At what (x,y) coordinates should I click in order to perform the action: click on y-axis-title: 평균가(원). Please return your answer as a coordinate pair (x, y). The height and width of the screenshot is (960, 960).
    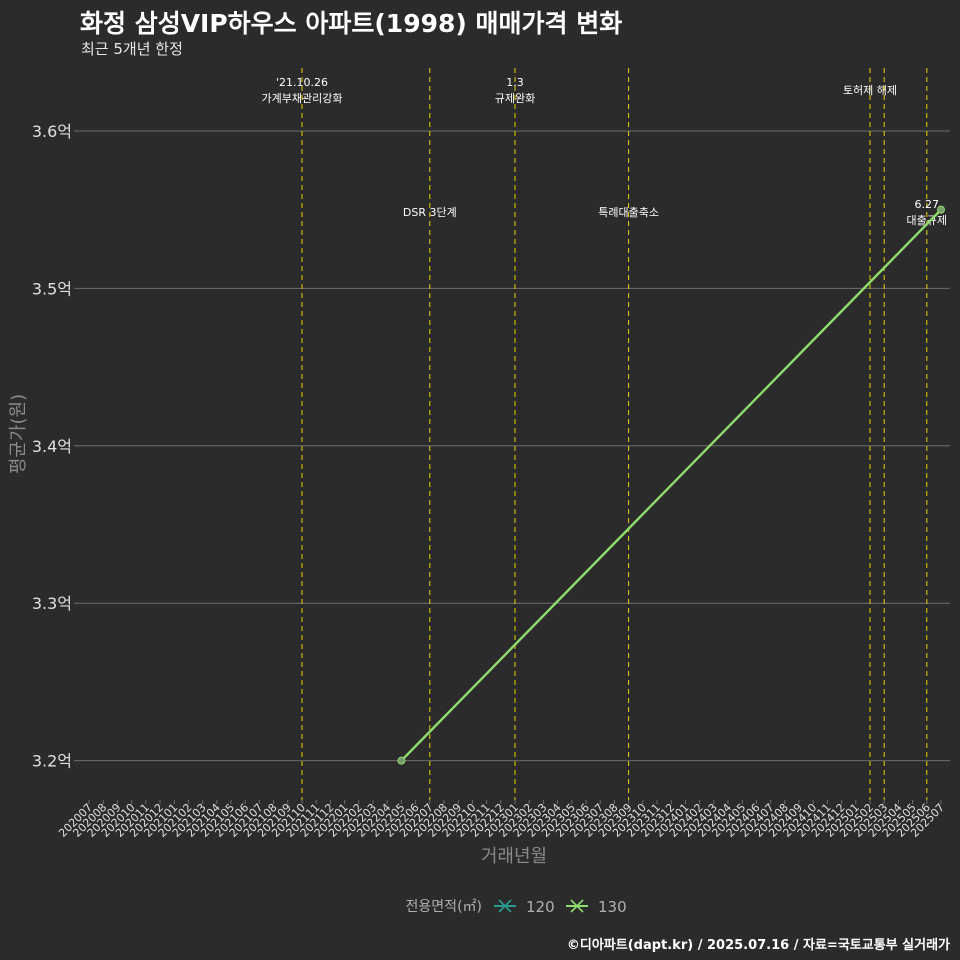
    Looking at the image, I should click on (18, 434).